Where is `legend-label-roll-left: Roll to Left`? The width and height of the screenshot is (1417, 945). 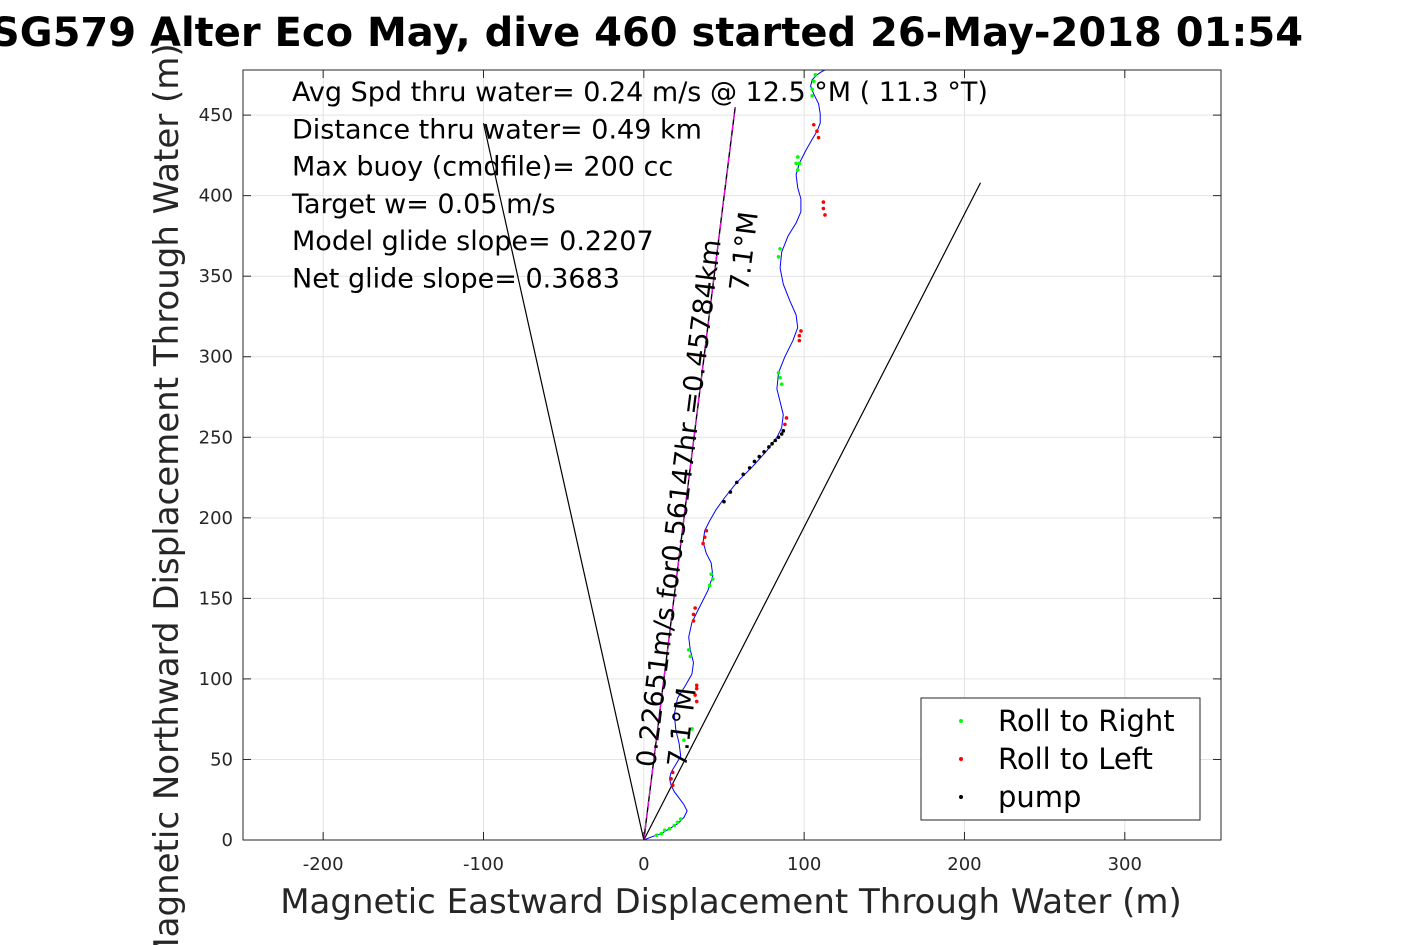
legend-label-roll-left: Roll to Left is located at coordinates (1075, 759).